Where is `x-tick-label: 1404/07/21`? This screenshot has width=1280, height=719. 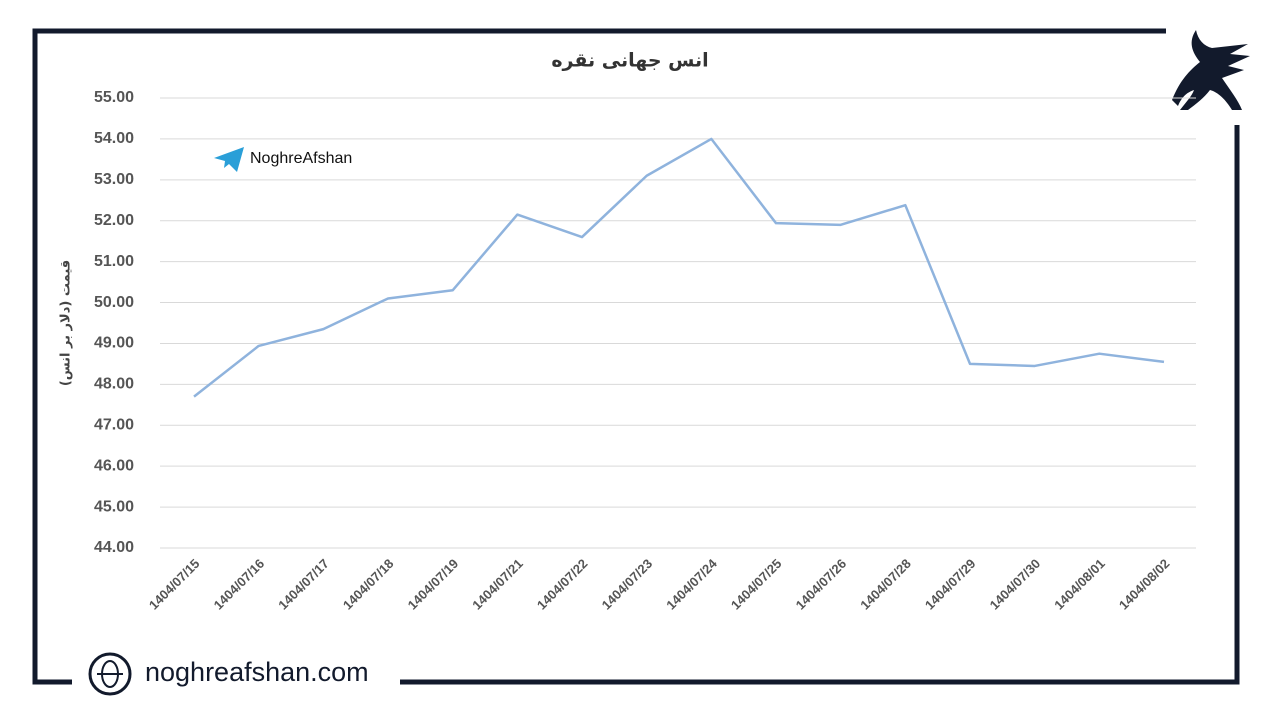 x-tick-label: 1404/07/21 is located at coordinates (497, 584).